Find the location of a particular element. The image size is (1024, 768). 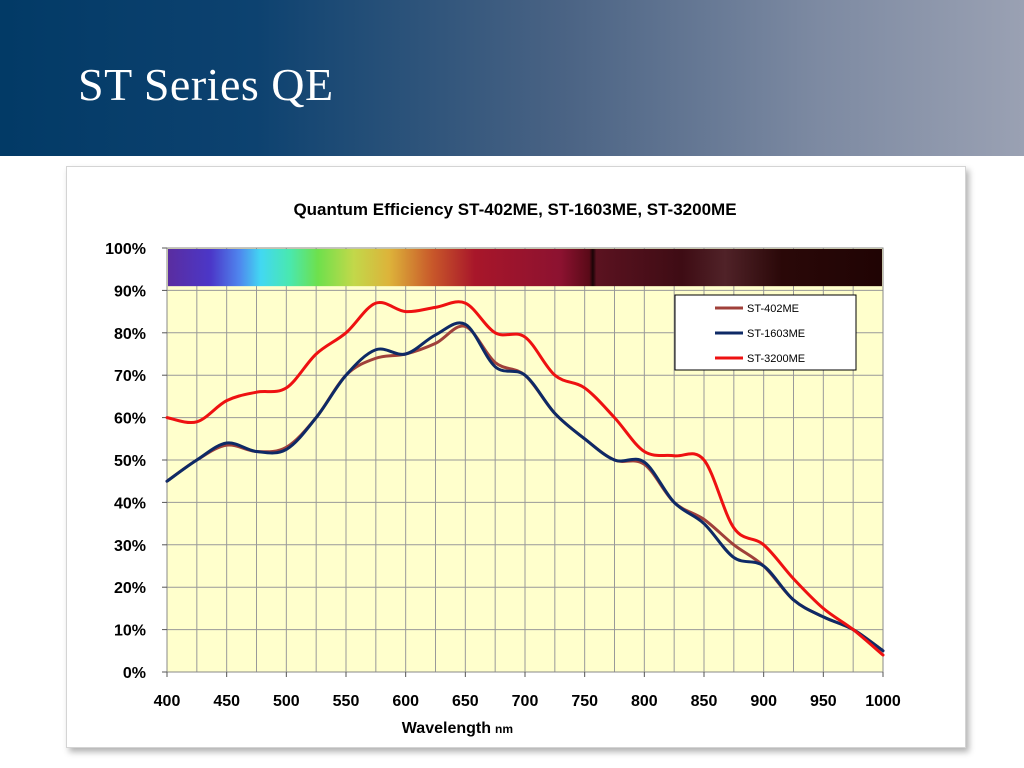

x-tick-label: 750 is located at coordinates (584, 701).